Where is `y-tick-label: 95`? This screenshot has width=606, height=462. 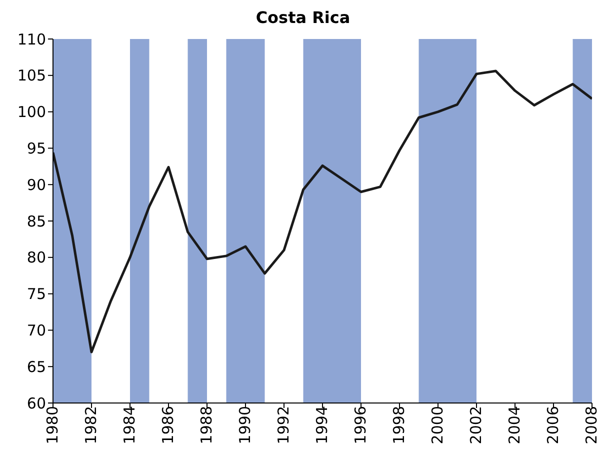 y-tick-label: 95 is located at coordinates (36, 149).